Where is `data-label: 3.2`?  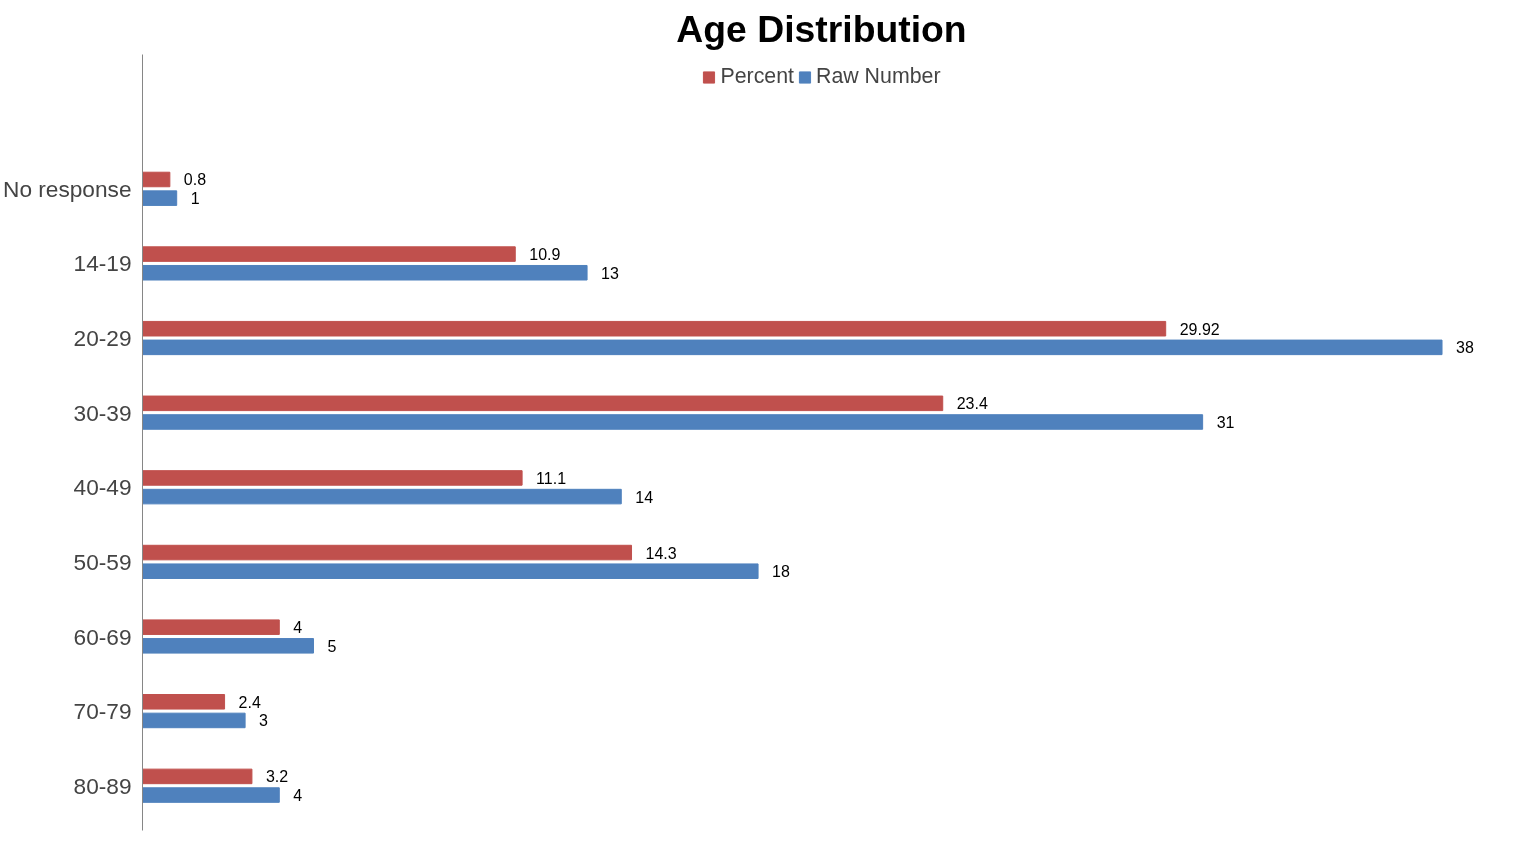
data-label: 3.2 is located at coordinates (277, 777).